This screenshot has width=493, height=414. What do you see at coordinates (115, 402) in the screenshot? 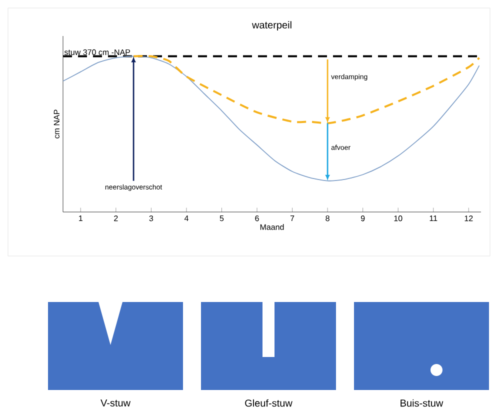
I see `text: V-stuw` at bounding box center [115, 402].